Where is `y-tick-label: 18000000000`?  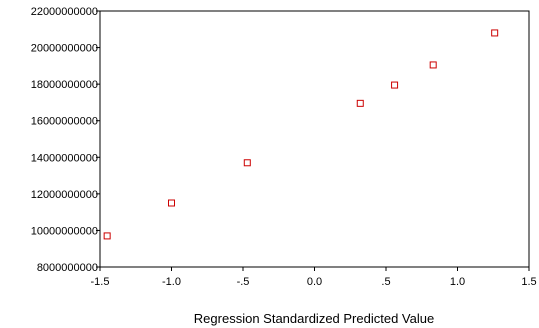
y-tick-label: 18000000000 is located at coordinates (64, 85).